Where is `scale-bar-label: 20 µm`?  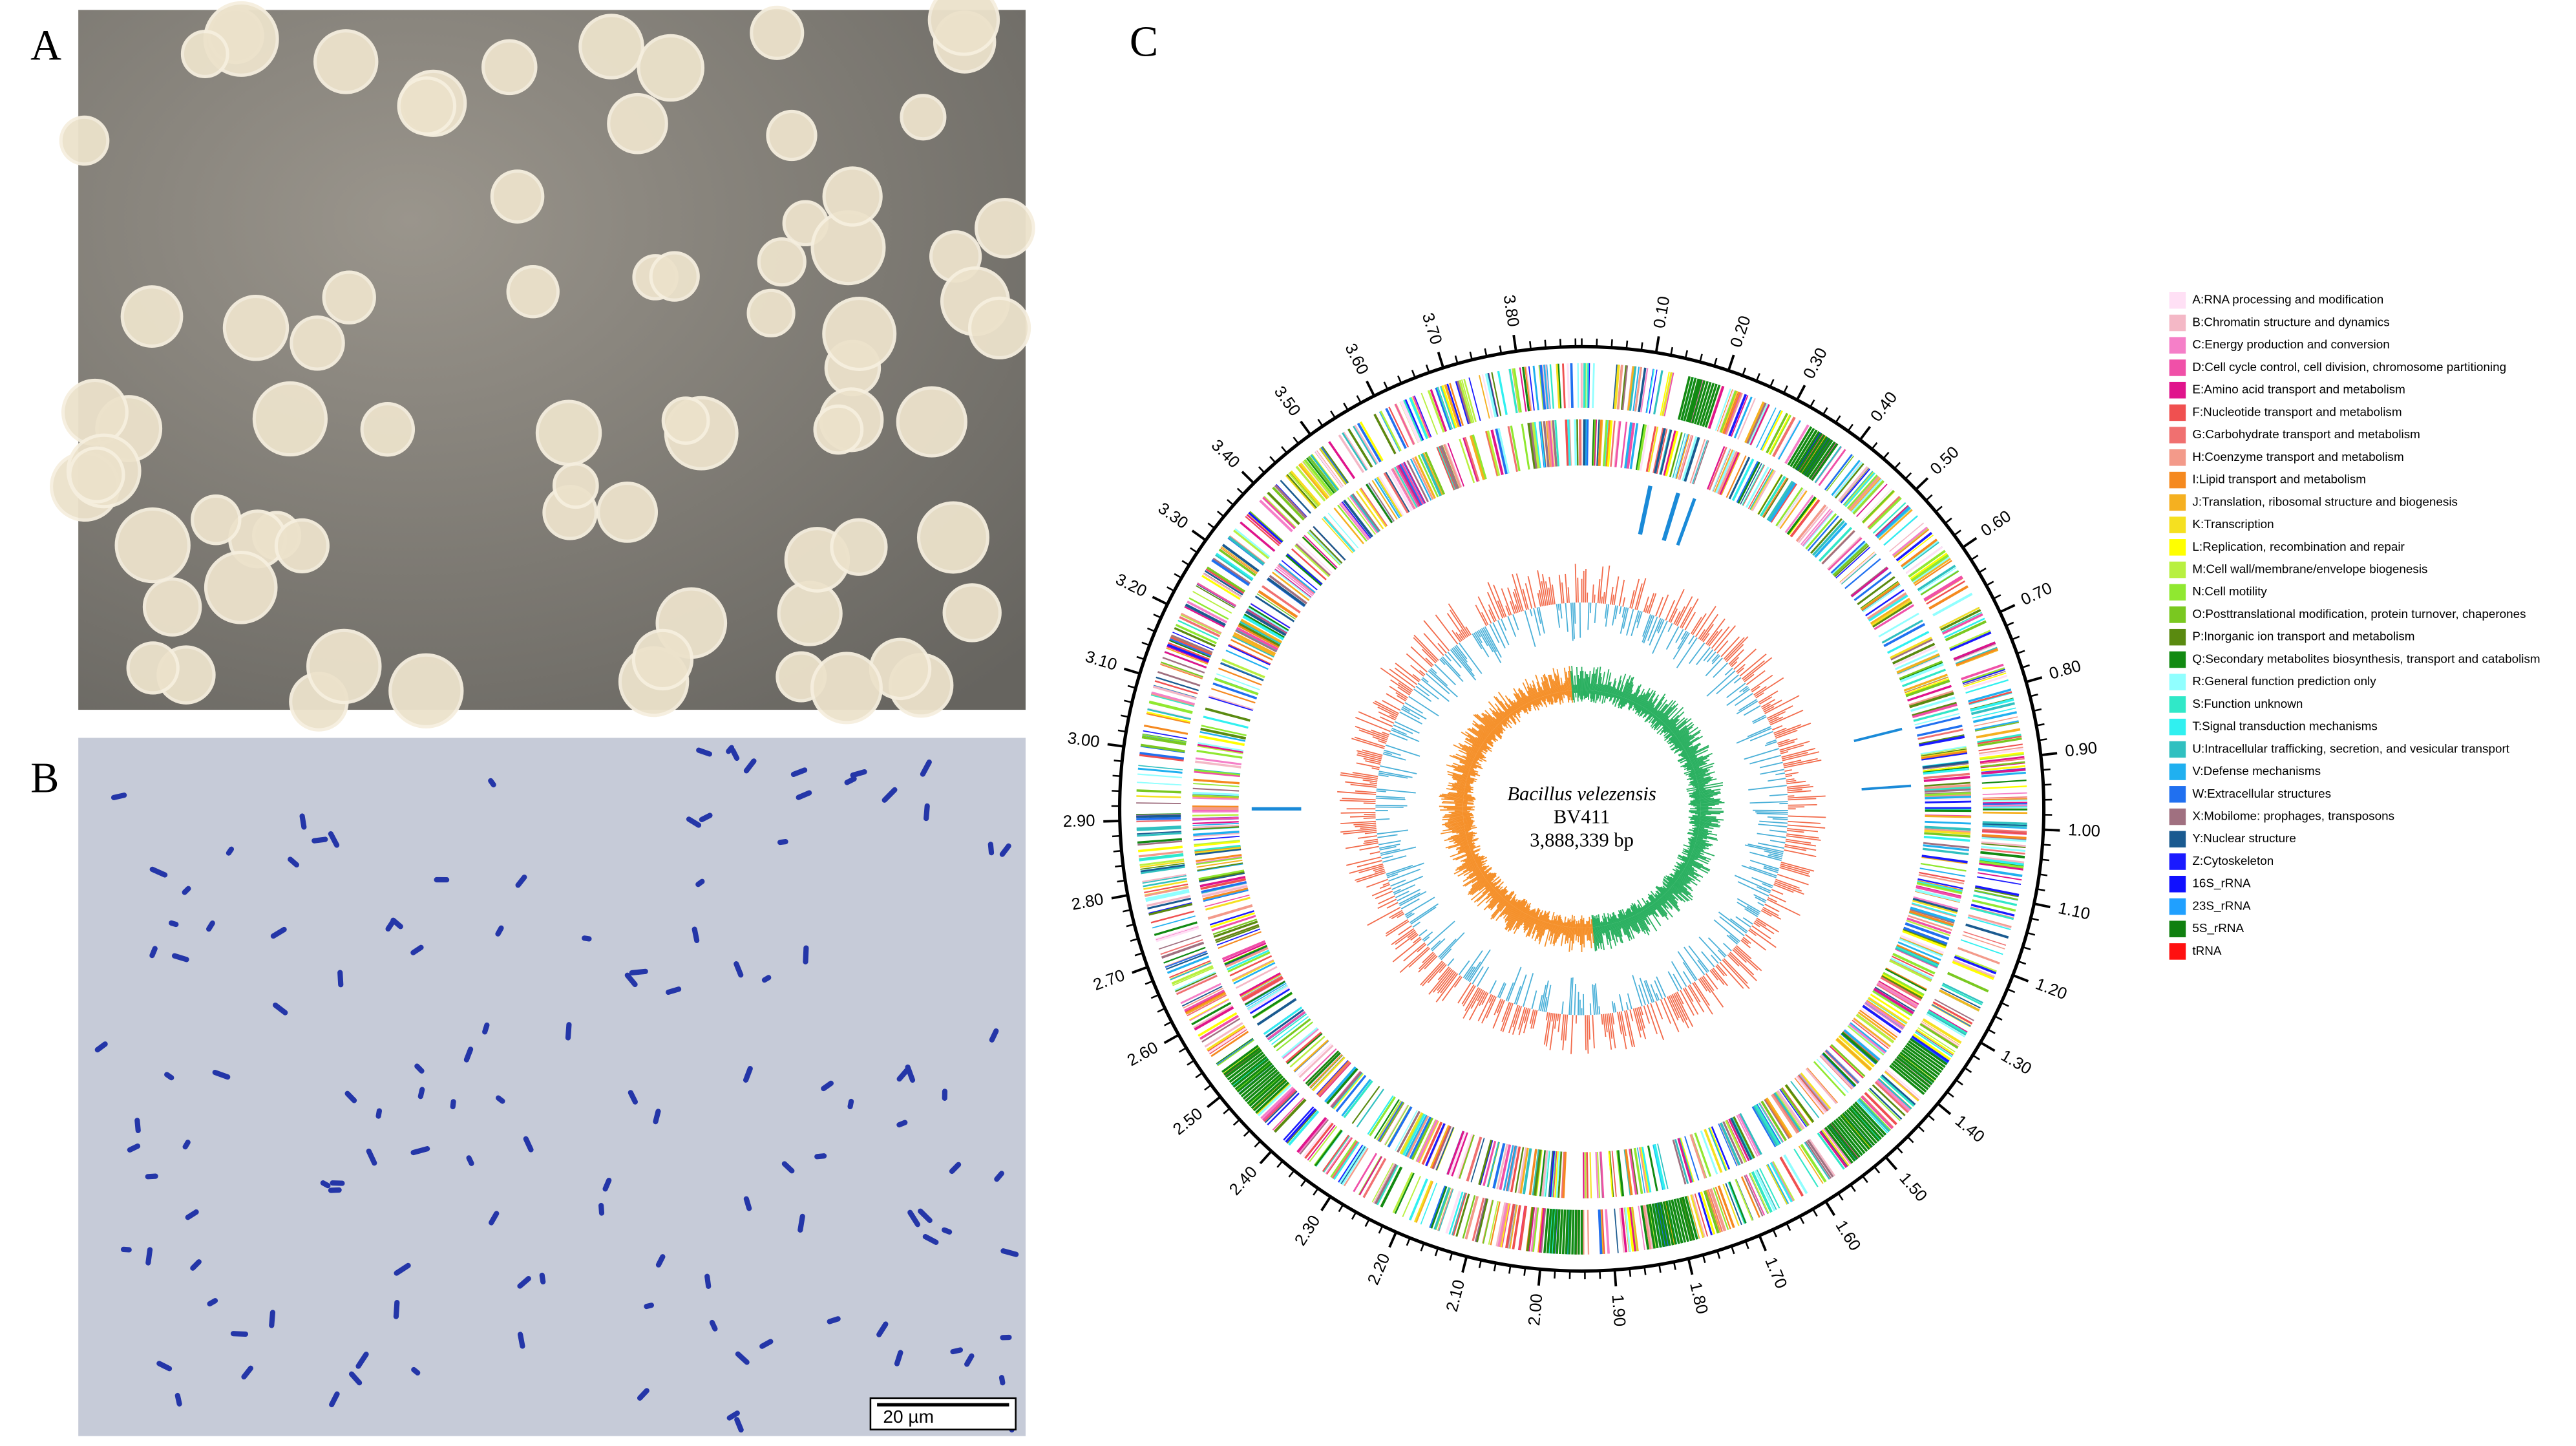
scale-bar-label: 20 µm is located at coordinates (908, 1417).